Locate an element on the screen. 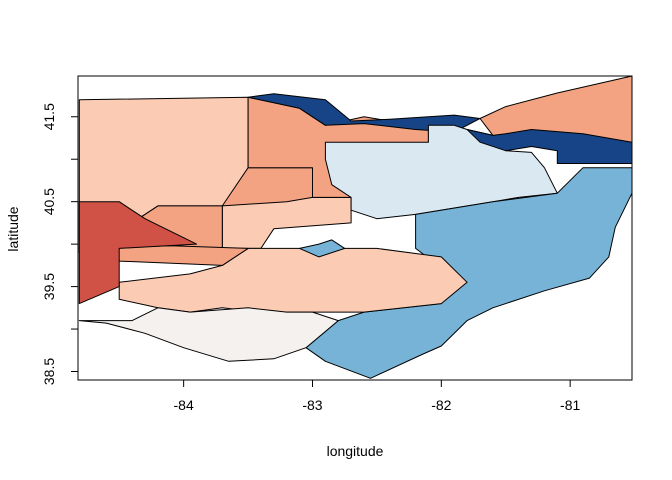  region-north-lake is located at coordinates (364, 113).